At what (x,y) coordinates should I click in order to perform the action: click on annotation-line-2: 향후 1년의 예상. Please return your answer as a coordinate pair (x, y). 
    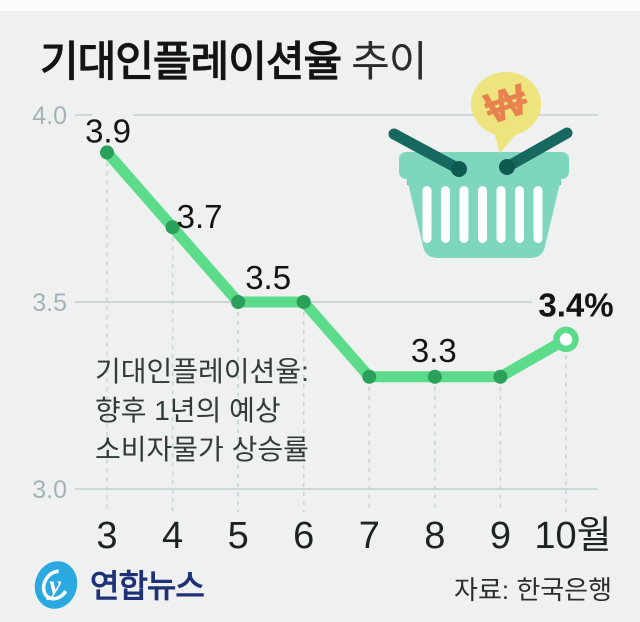
    Looking at the image, I should click on (188, 410).